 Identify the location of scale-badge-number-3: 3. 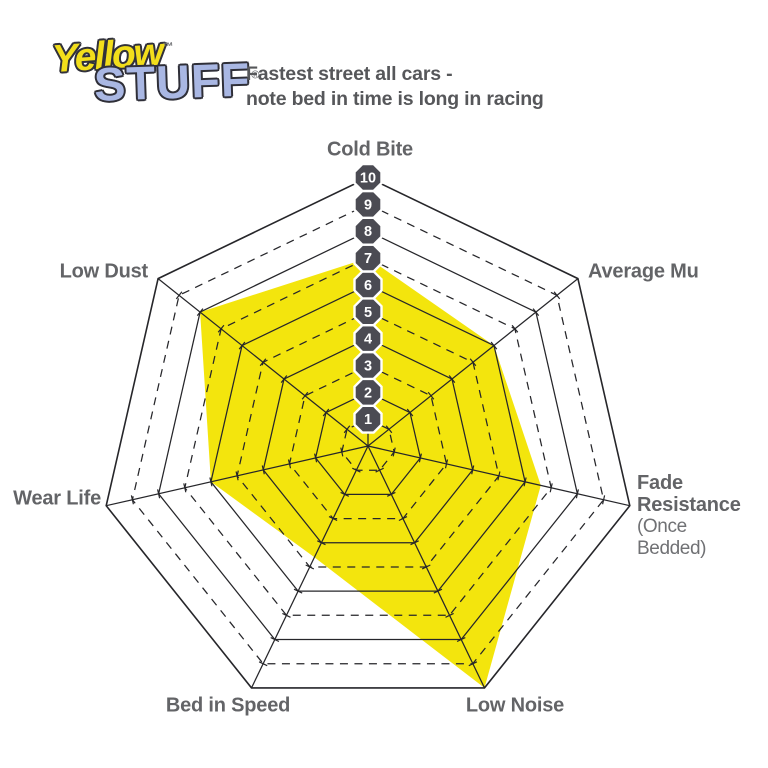
(368, 366).